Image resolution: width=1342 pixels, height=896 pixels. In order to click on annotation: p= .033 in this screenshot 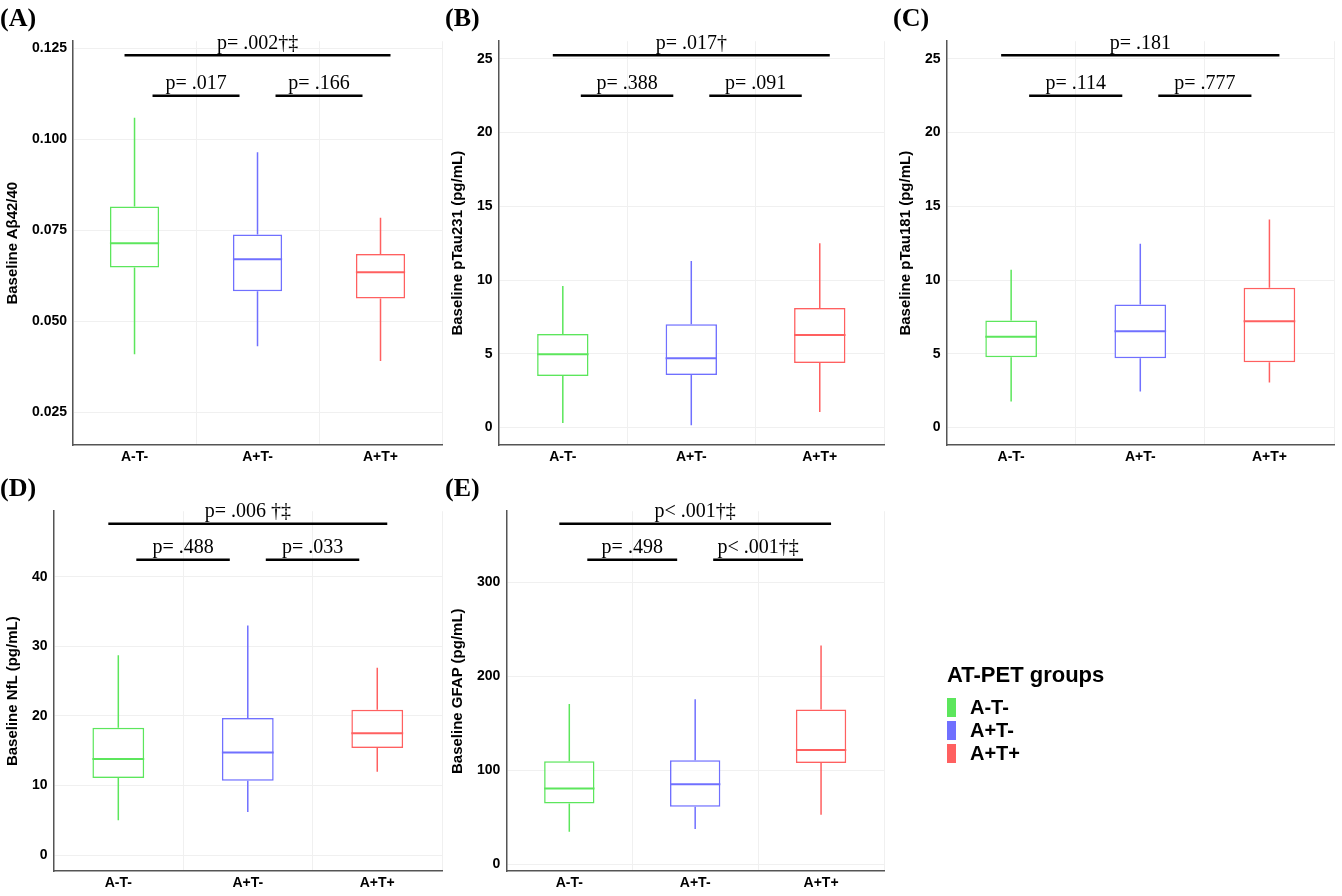, I will do `click(312, 547)`.